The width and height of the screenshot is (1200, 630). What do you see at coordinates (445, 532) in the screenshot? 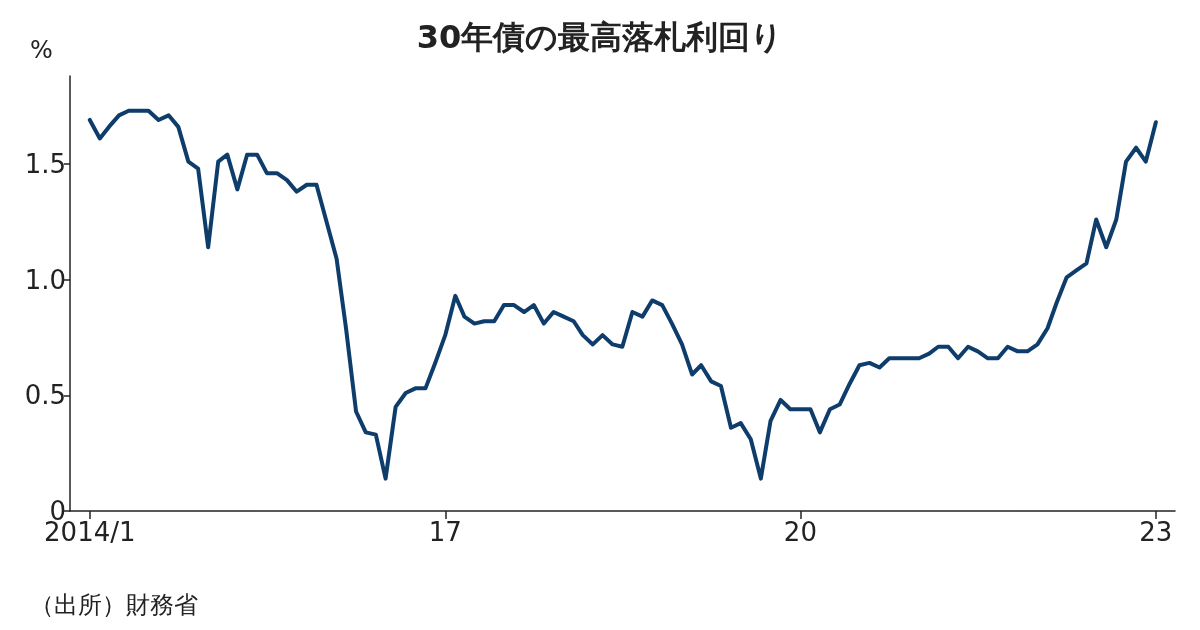
I see `x-tick-label: 17` at bounding box center [445, 532].